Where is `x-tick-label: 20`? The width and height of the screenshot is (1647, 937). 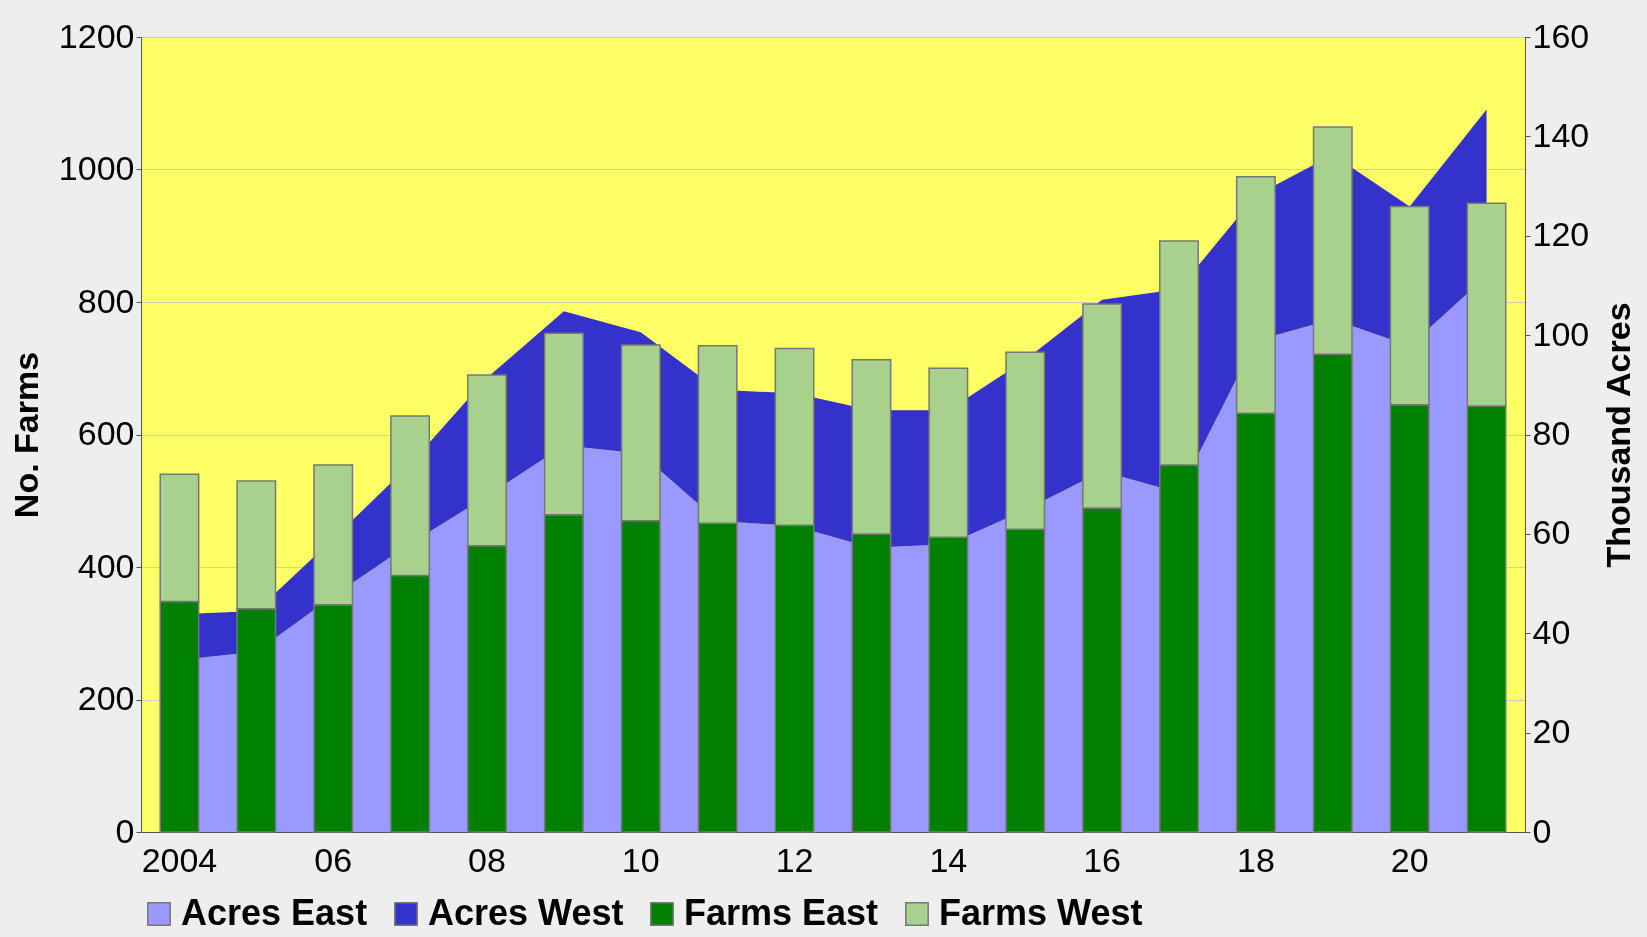
x-tick-label: 20 is located at coordinates (1409, 859).